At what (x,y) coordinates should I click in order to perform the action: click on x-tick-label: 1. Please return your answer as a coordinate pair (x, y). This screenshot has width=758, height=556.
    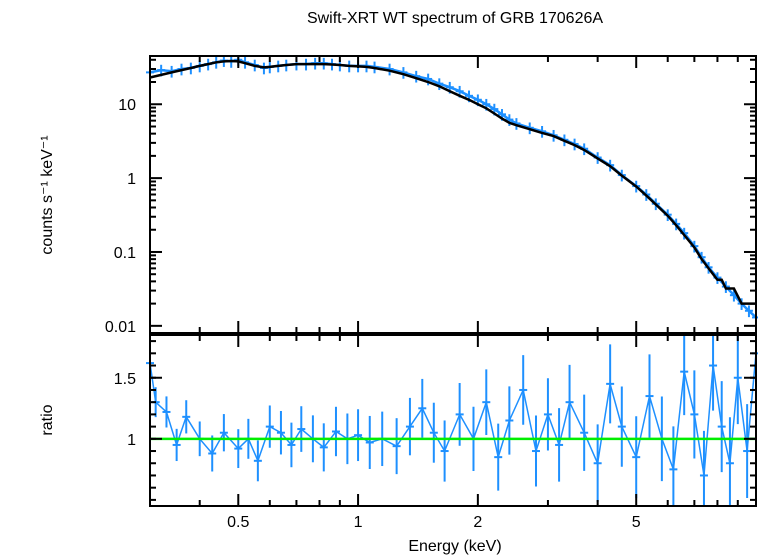
    Looking at the image, I should click on (358, 522).